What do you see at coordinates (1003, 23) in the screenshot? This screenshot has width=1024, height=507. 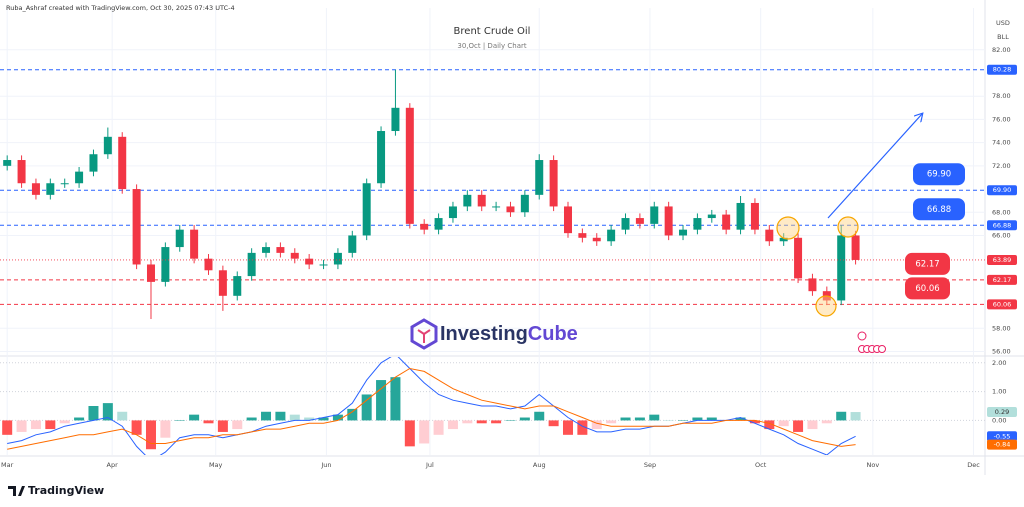 I see `currency-label: USD` at bounding box center [1003, 23].